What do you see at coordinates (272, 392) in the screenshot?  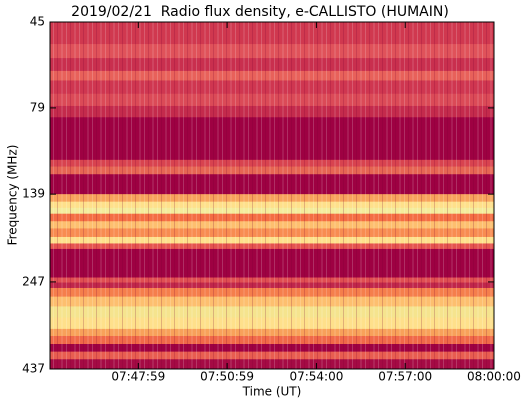 I see `x-axis-label: Time (UT)` at bounding box center [272, 392].